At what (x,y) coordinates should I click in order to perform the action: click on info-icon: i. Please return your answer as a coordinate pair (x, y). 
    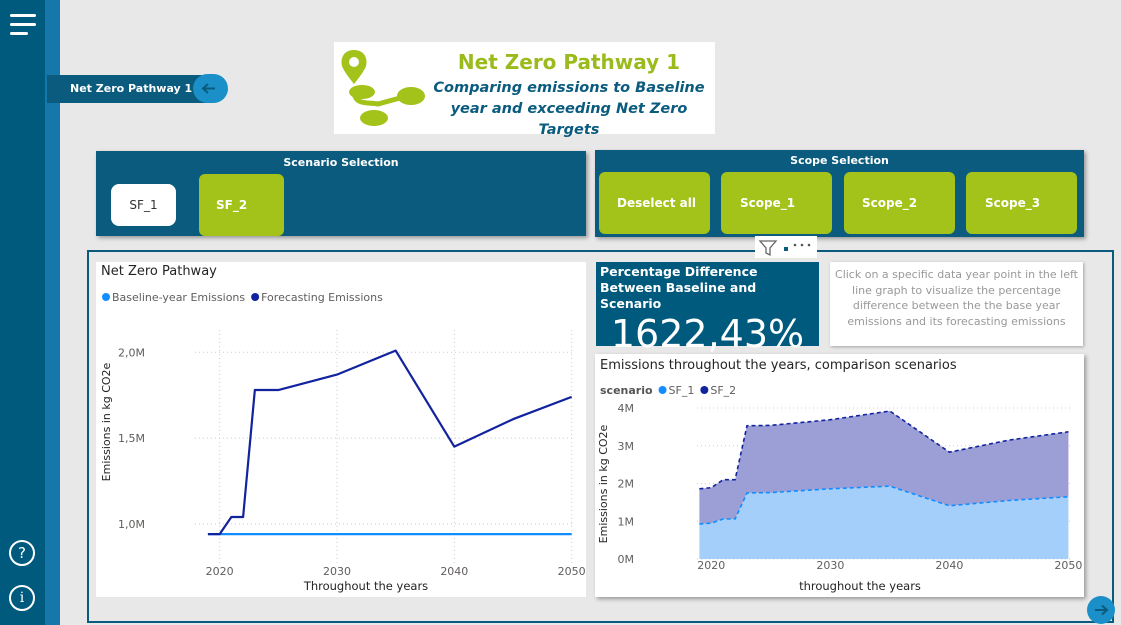
    Looking at the image, I should click on (22, 598).